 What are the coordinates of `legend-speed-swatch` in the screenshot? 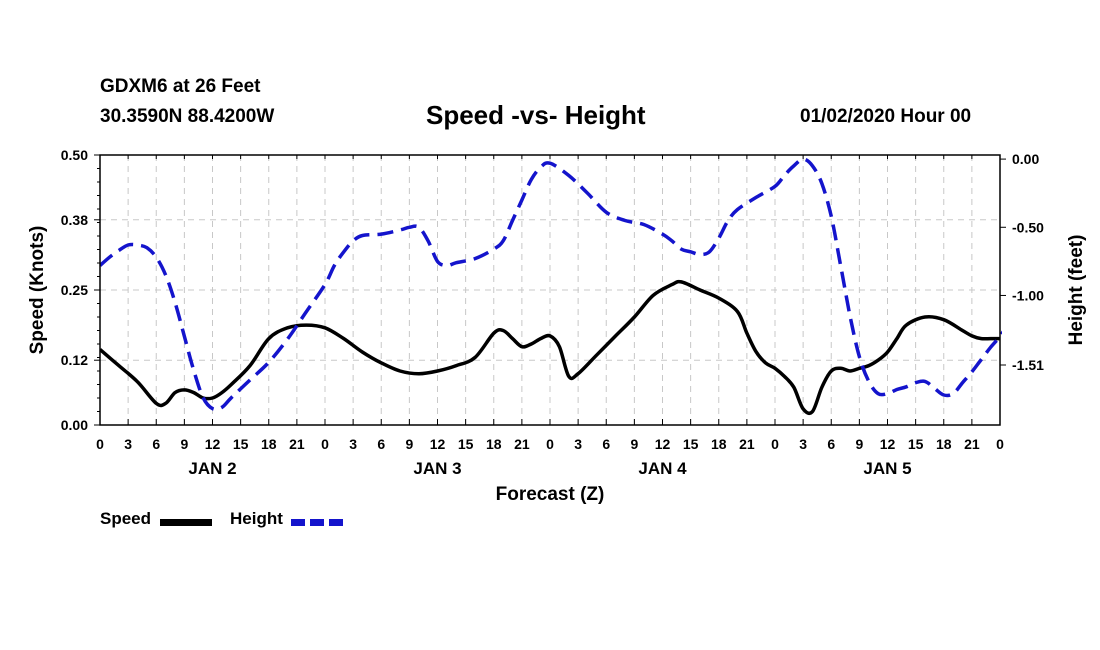 It's located at (186, 522).